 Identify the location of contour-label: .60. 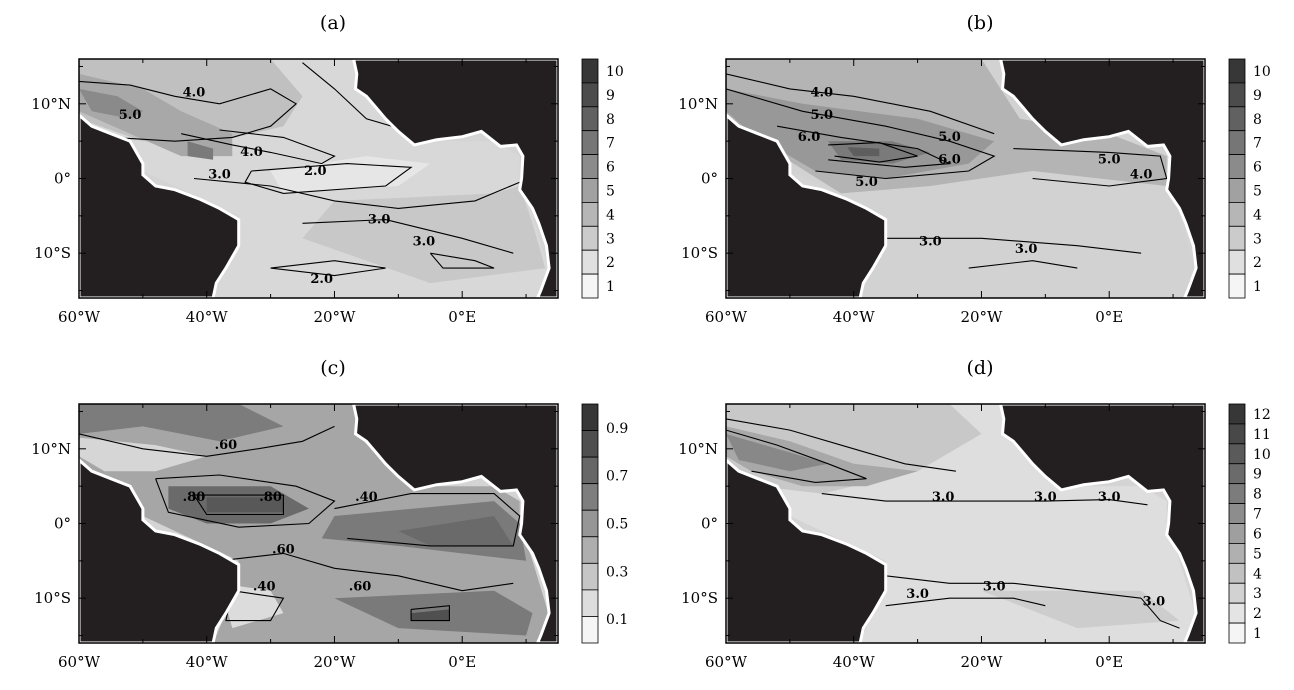
(226, 445).